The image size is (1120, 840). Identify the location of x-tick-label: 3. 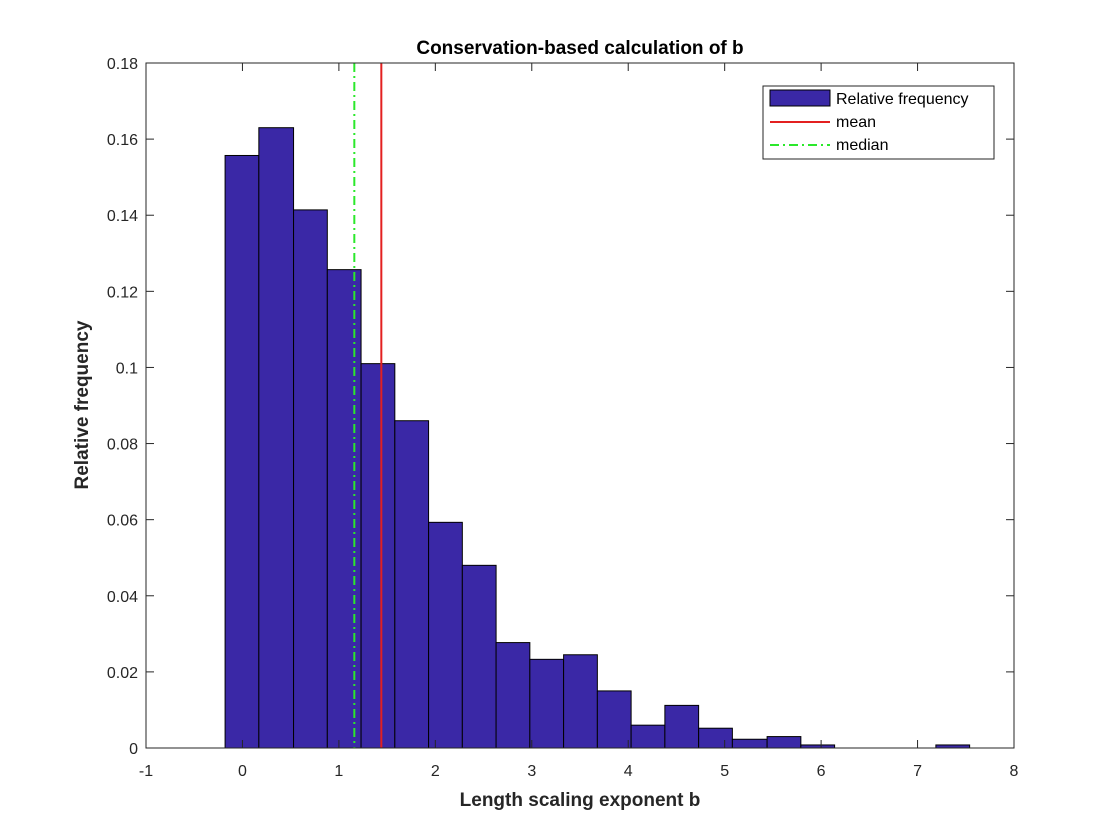
(531, 771).